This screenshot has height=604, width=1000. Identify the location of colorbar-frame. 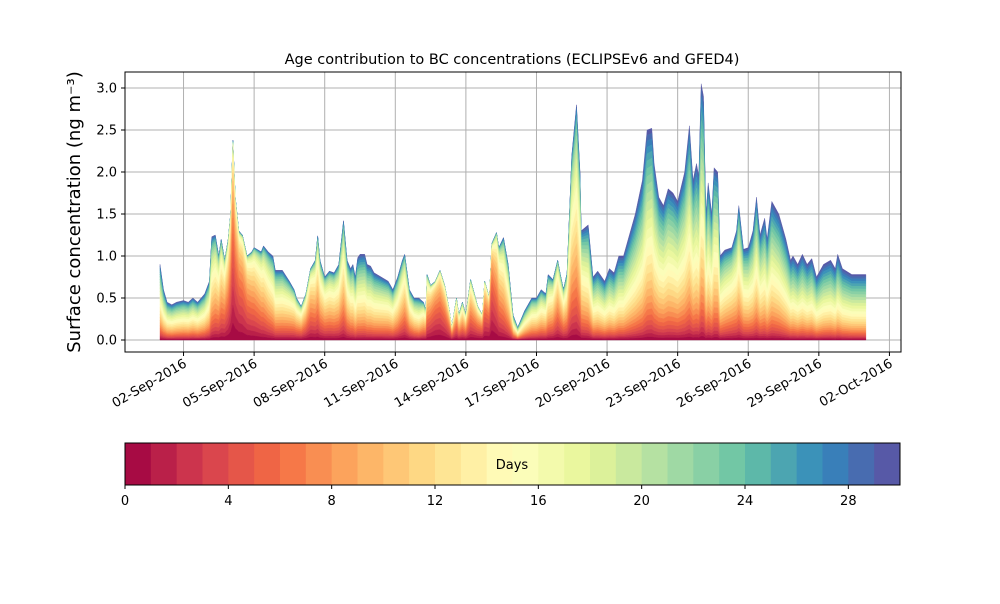
(512, 464).